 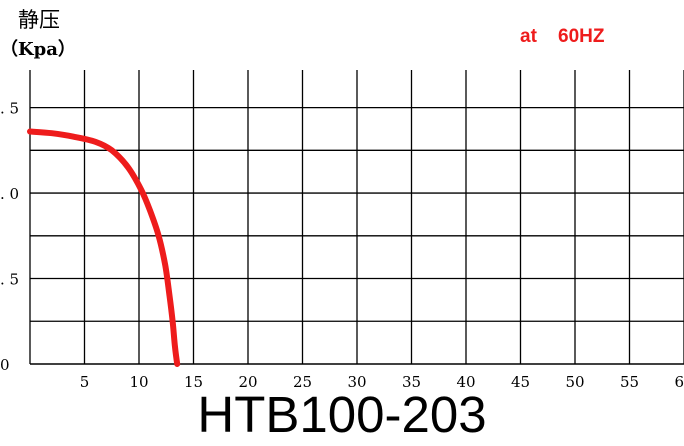 What do you see at coordinates (629, 382) in the screenshot?
I see `x-tick-label: 55` at bounding box center [629, 382].